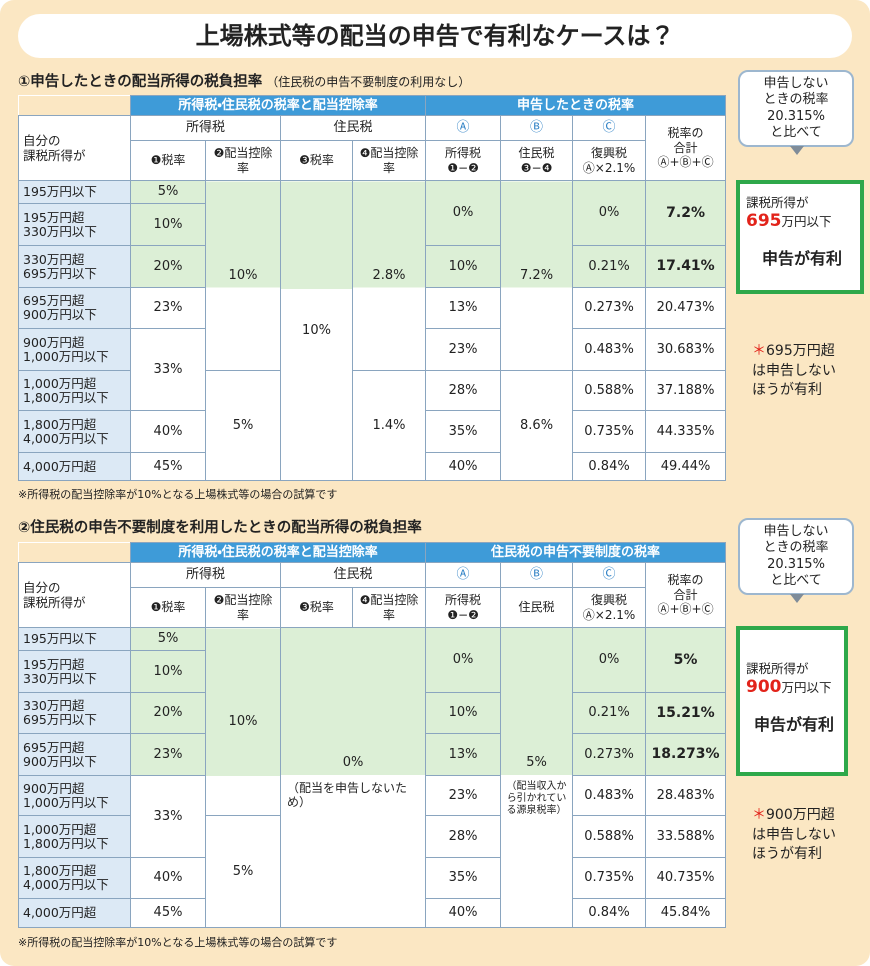  Describe the element at coordinates (168, 607) in the screenshot. I see `col-header: ❶税率` at that location.